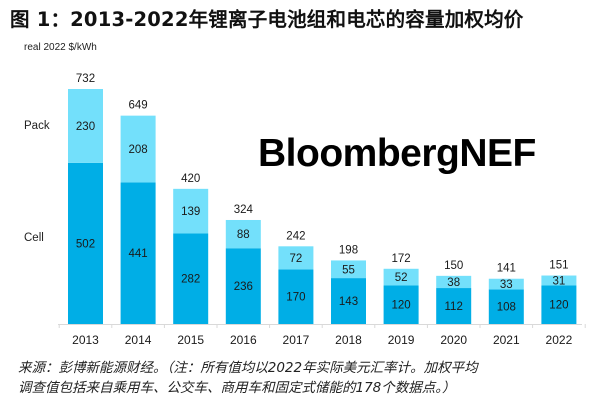 The width and height of the screenshot is (600, 408). What do you see at coordinates (248, 368) in the screenshot?
I see `source-note-line-1: 来源：彭博新能源财经。（注：所有值均以2022年实际美元汇率计。加权平均` at bounding box center [248, 368].